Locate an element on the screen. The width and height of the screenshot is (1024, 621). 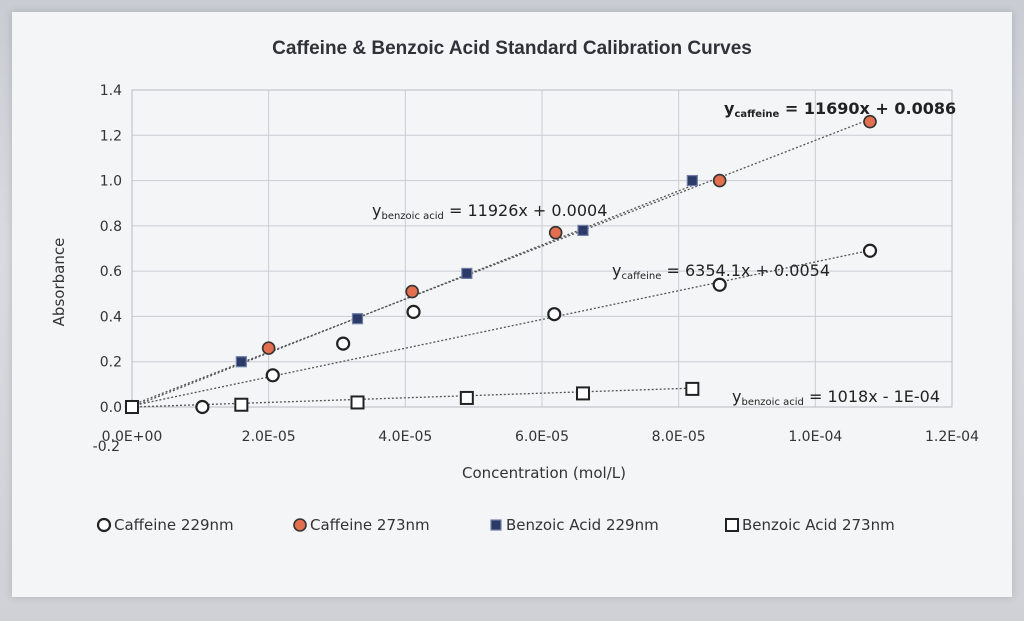
x-tick-label: 1.0E-04 is located at coordinates (815, 437).